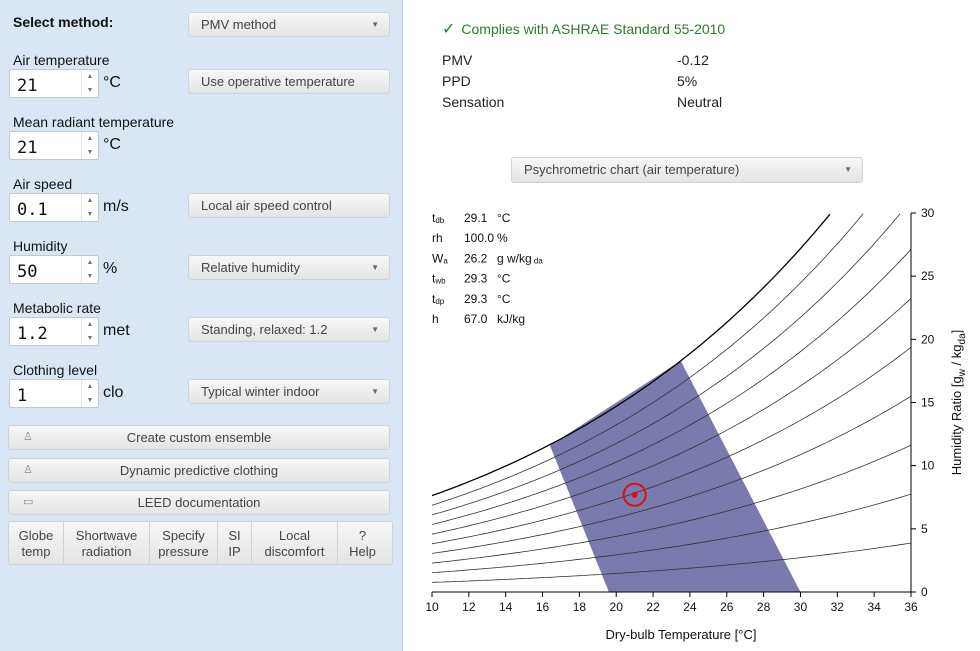 The image size is (980, 651). Describe the element at coordinates (289, 329) in the screenshot. I see `standing-relaxed-1-2-dropdown: Standing, relaxed: 1.2 ▼` at that location.